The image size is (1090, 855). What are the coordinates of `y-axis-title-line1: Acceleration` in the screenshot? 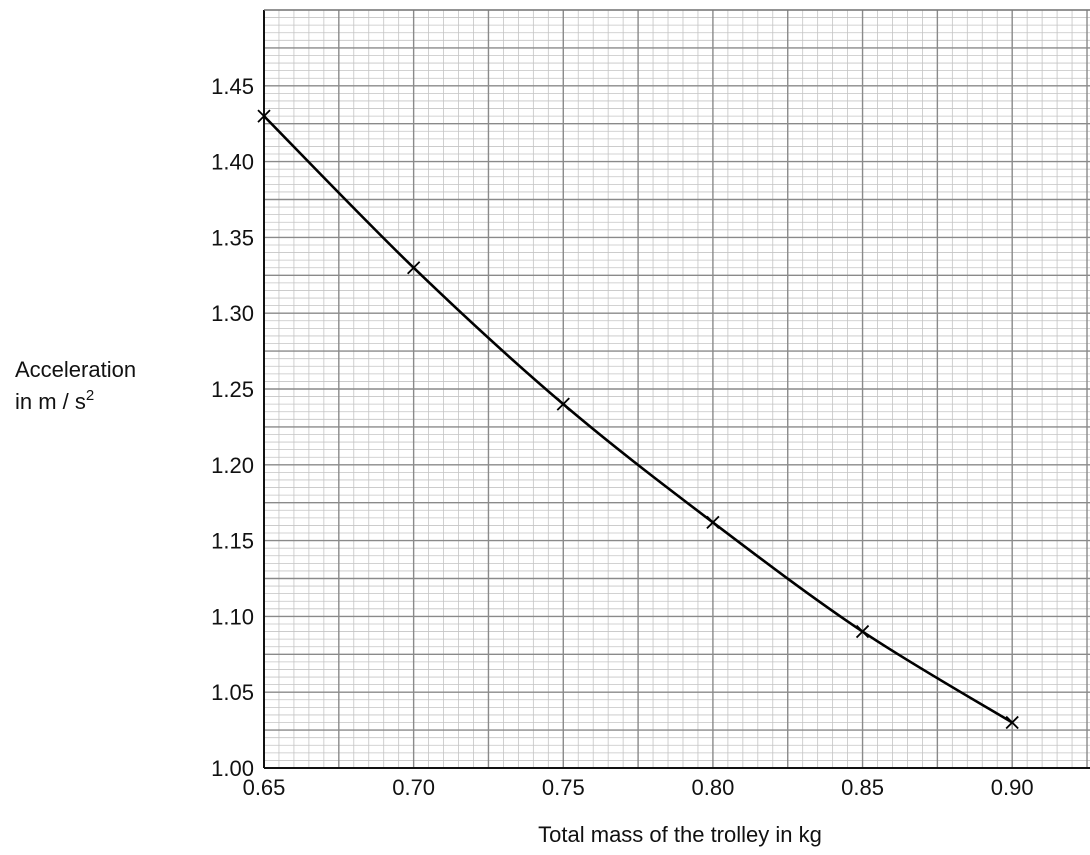 It's located at (75, 369).